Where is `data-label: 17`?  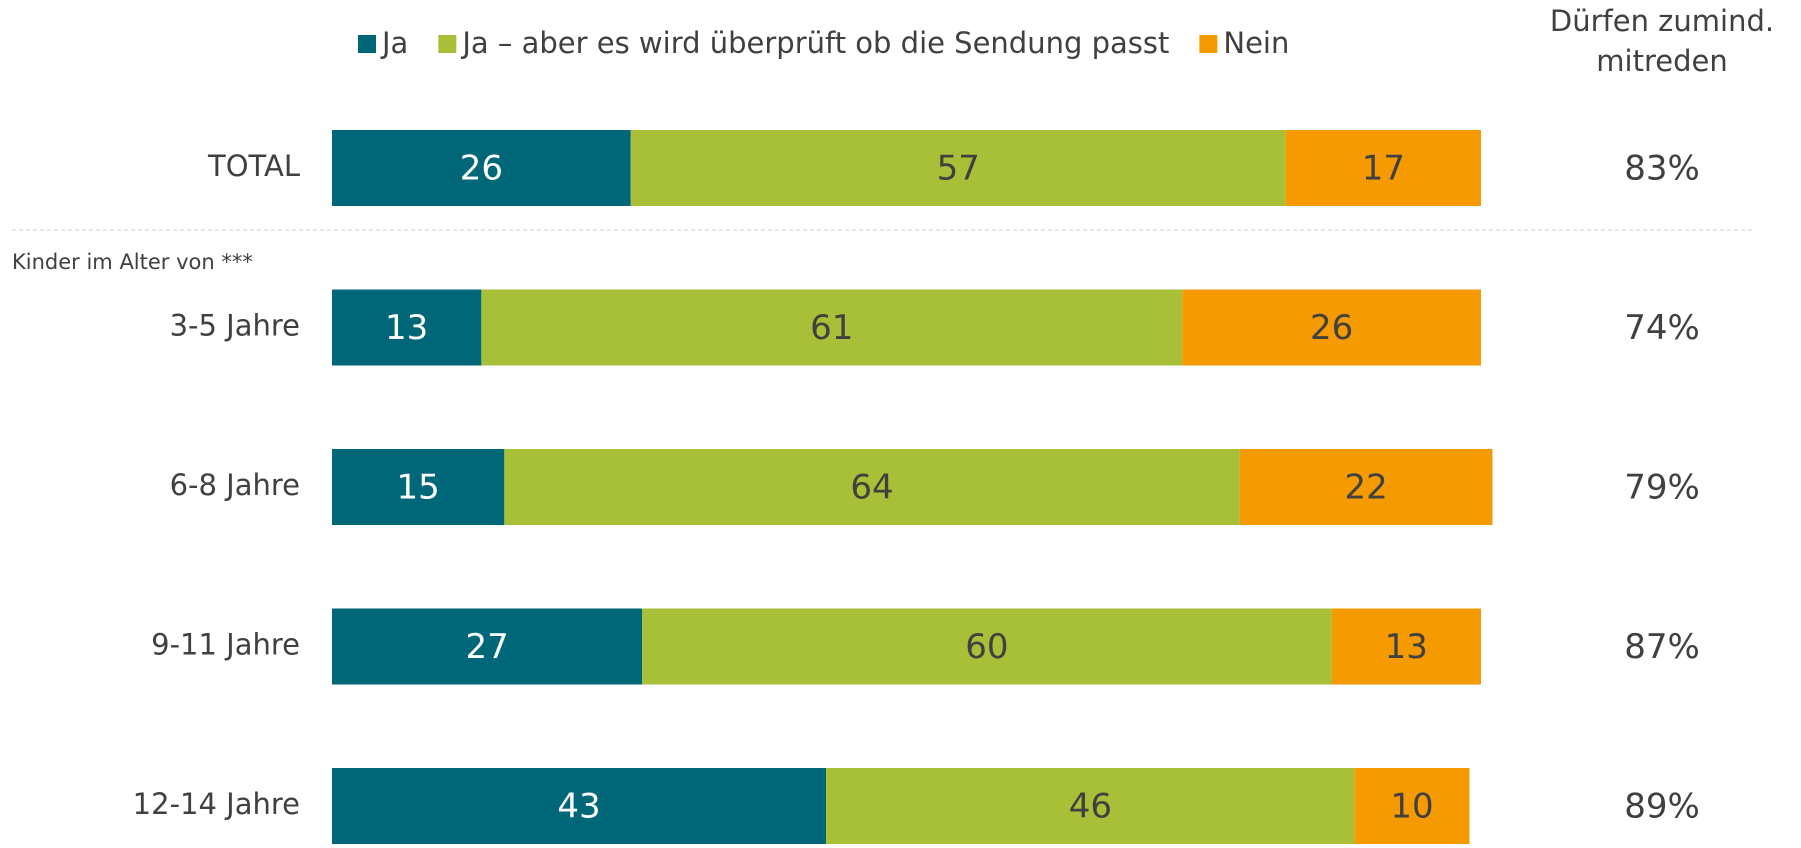
data-label: 17 is located at coordinates (1383, 169).